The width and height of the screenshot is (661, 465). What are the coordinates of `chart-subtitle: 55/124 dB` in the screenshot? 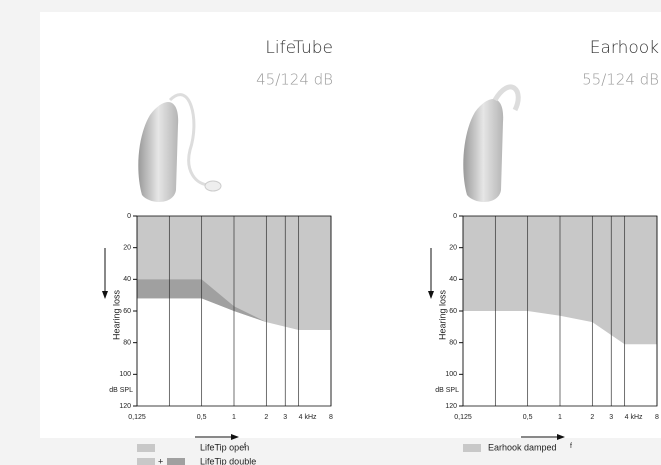 It's located at (620, 80).